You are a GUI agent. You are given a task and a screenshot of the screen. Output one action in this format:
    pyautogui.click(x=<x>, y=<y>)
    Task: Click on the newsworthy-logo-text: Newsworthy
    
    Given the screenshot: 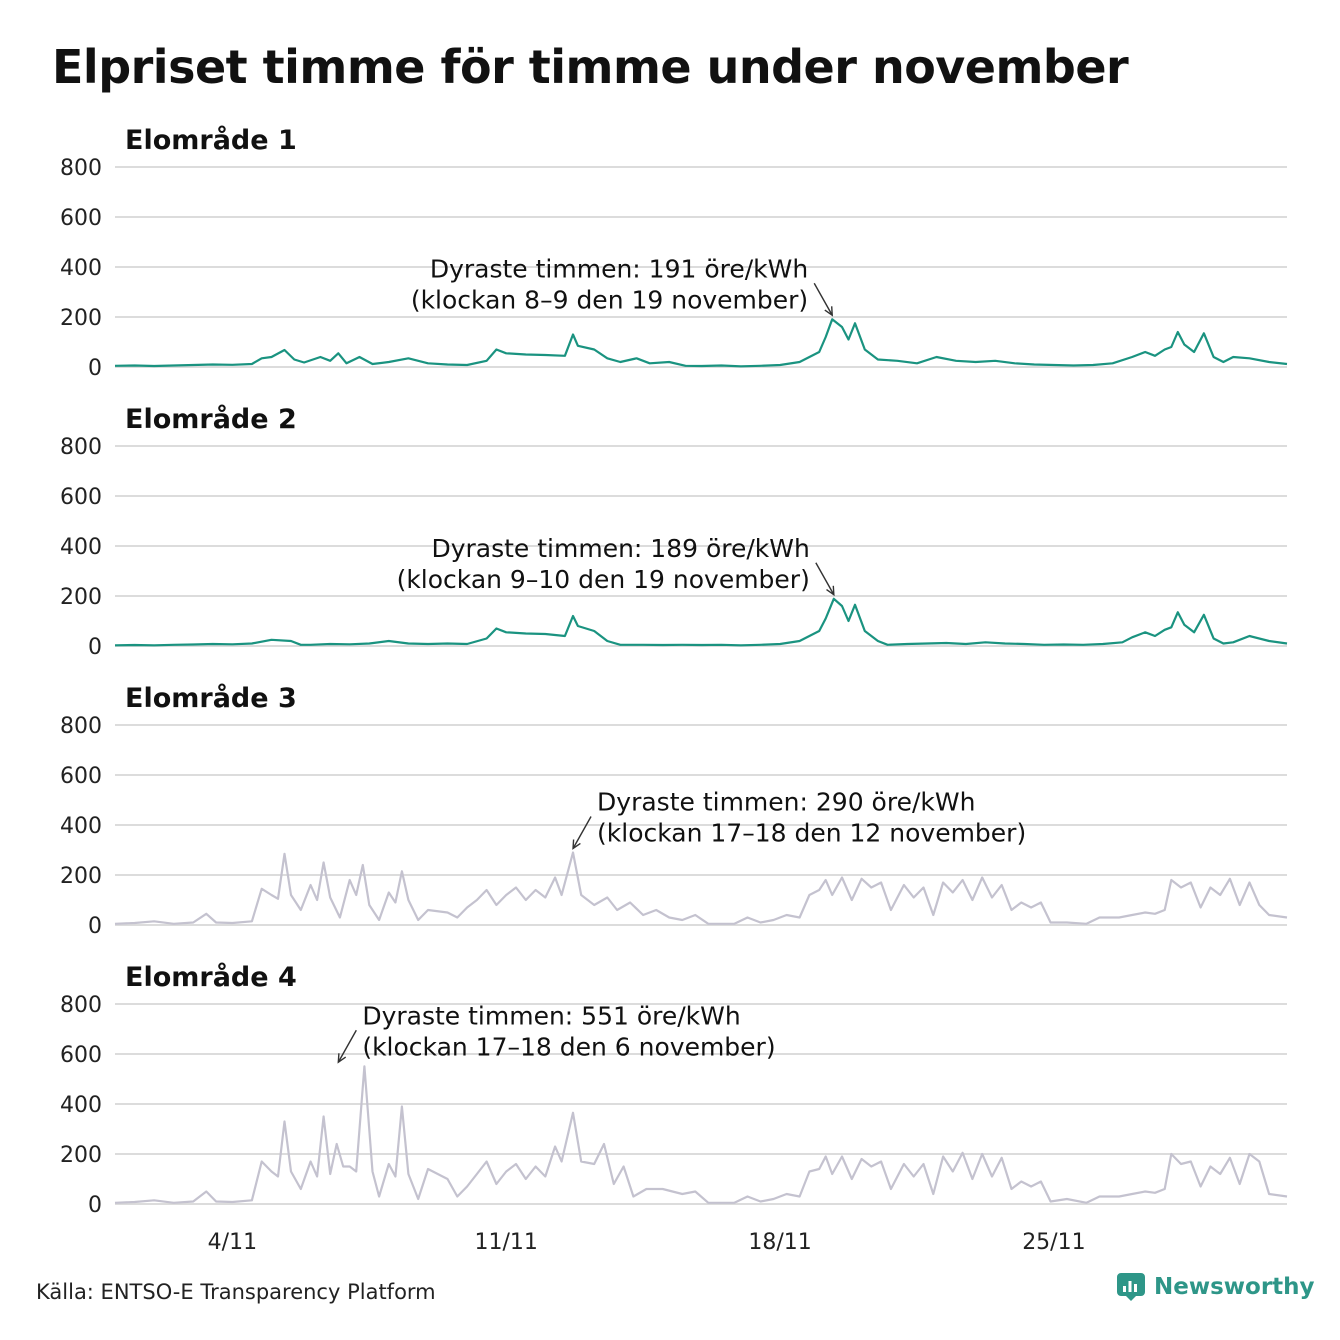 What is the action you would take?
    pyautogui.click(x=1234, y=1287)
    